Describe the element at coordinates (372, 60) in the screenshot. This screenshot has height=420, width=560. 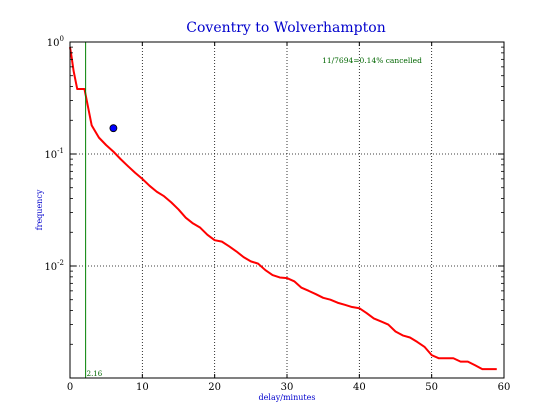
I see `annotation-cancelled: 11/7694=0.14% cancelled` at that location.